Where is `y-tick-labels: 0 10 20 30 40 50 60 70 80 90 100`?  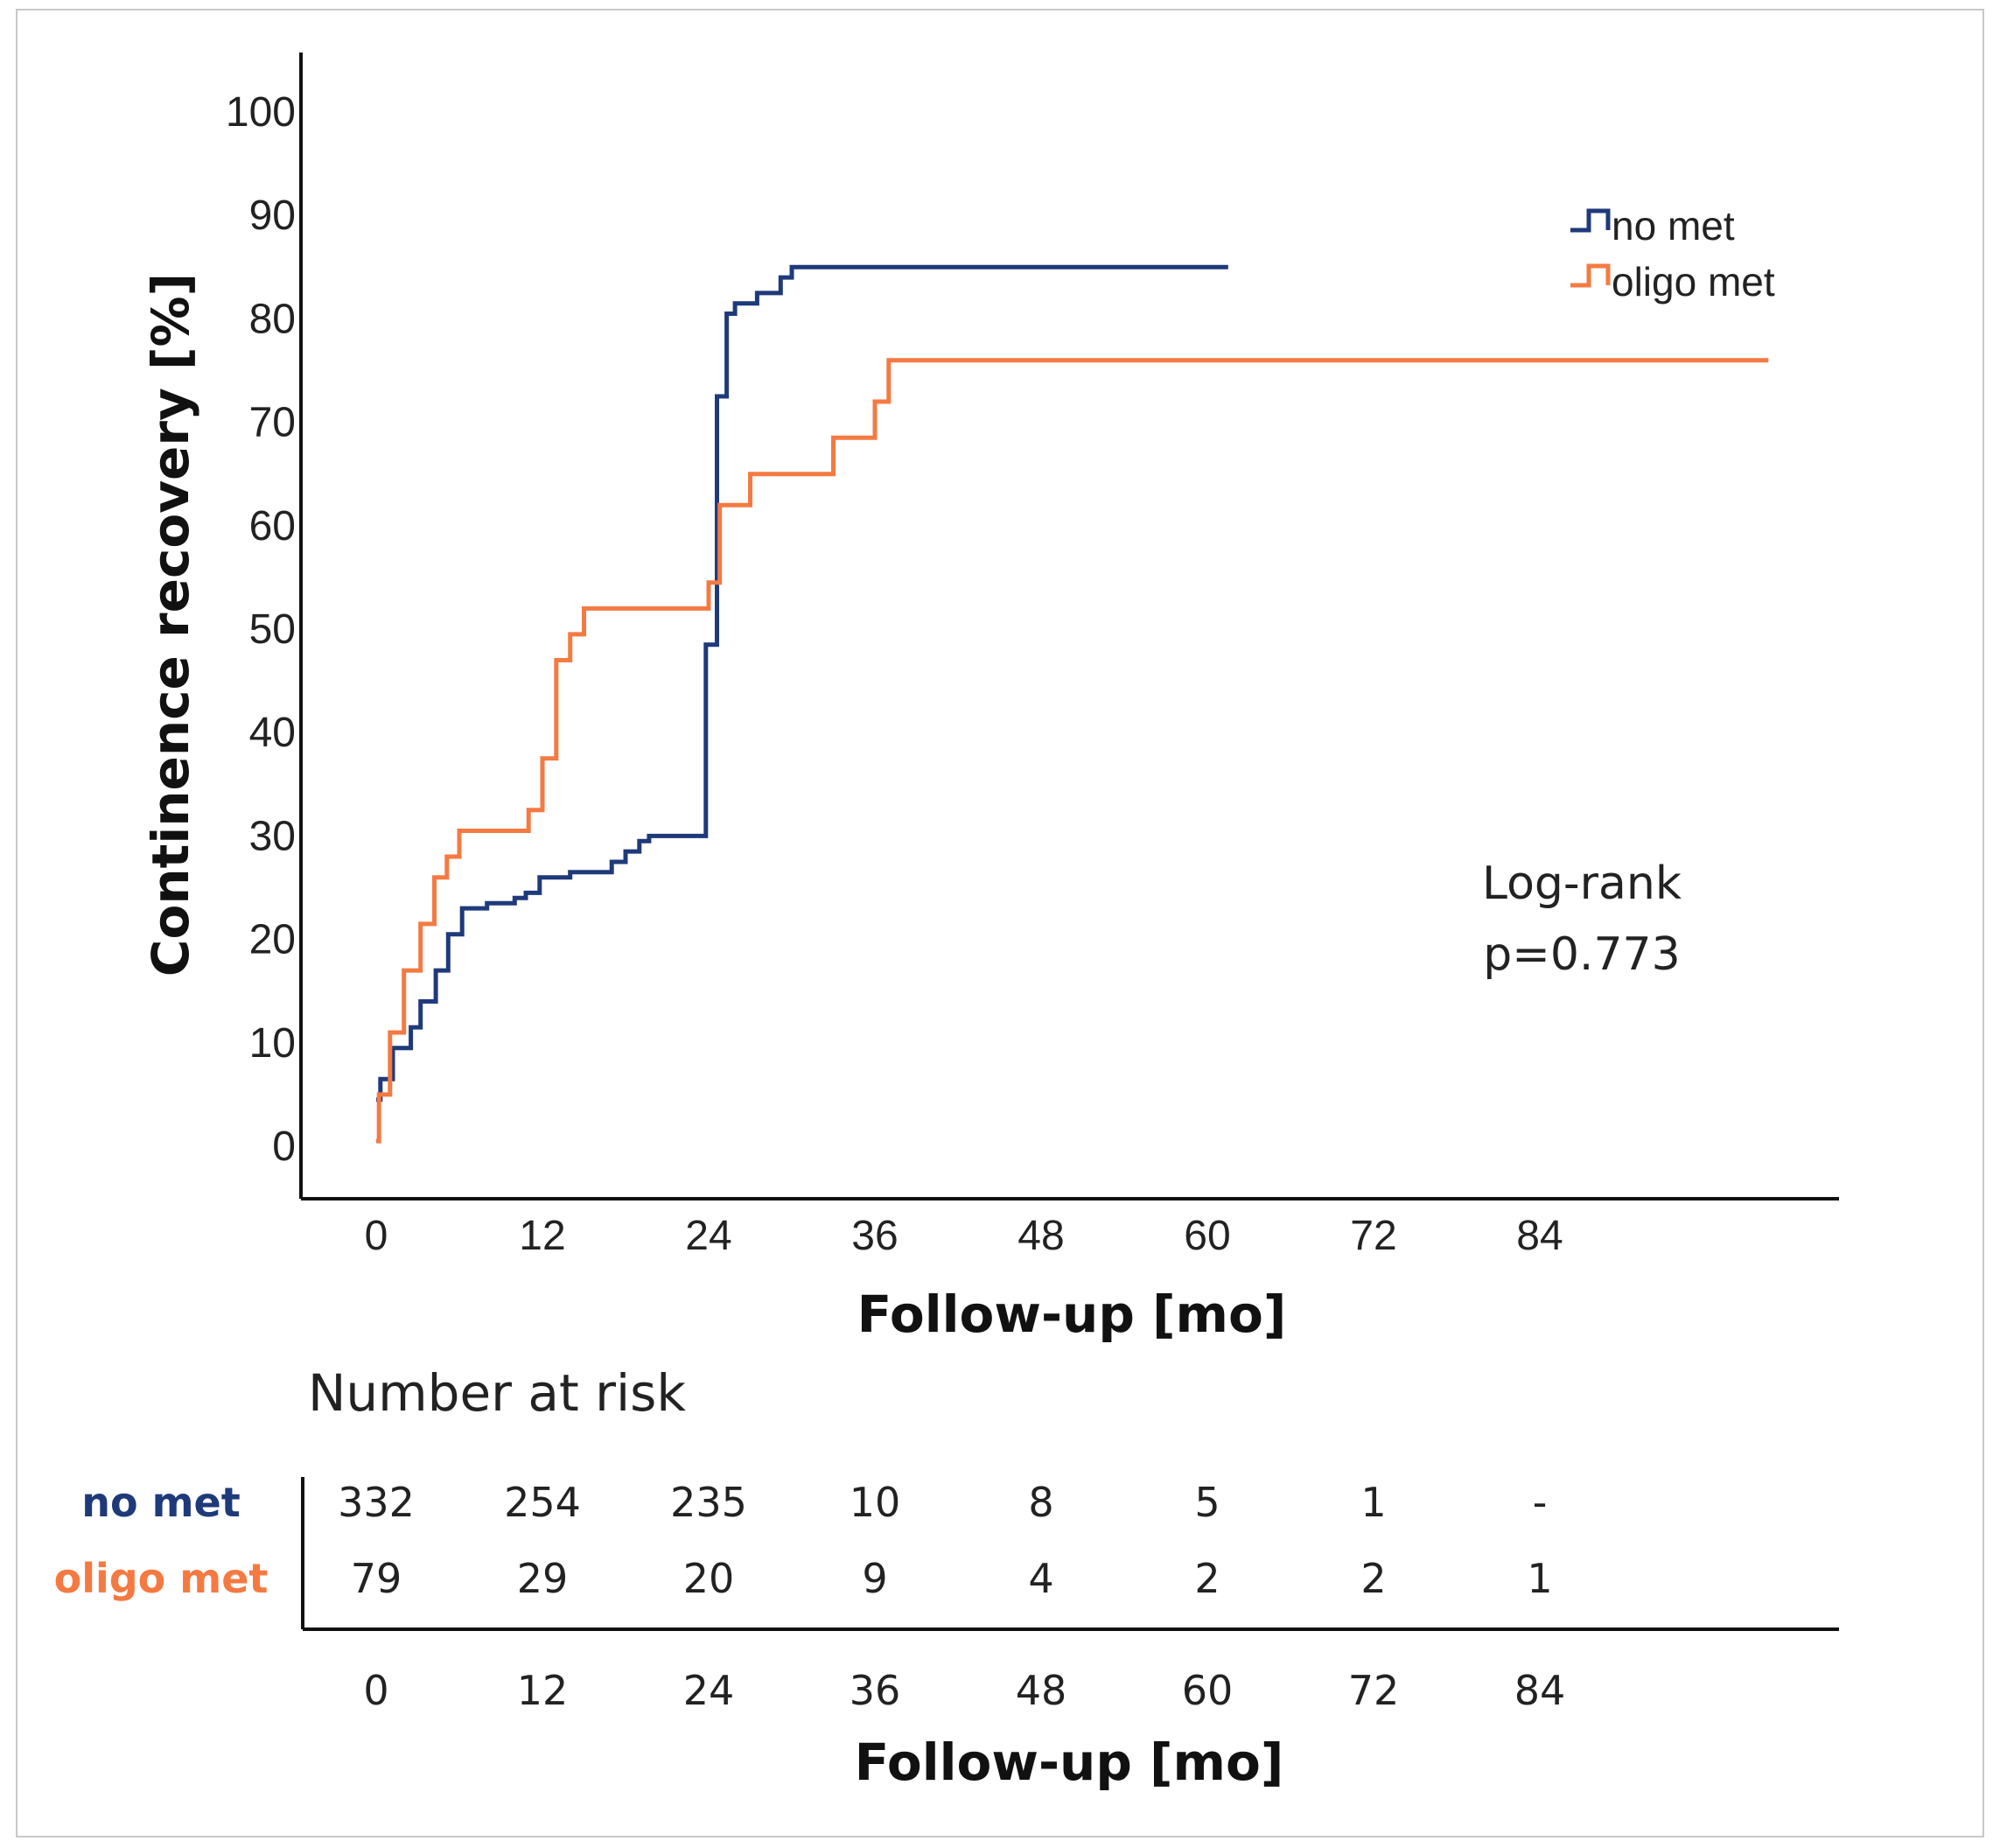 y-tick-labels: 0 10 20 30 40 50 60 70 80 90 100 is located at coordinates (261, 629).